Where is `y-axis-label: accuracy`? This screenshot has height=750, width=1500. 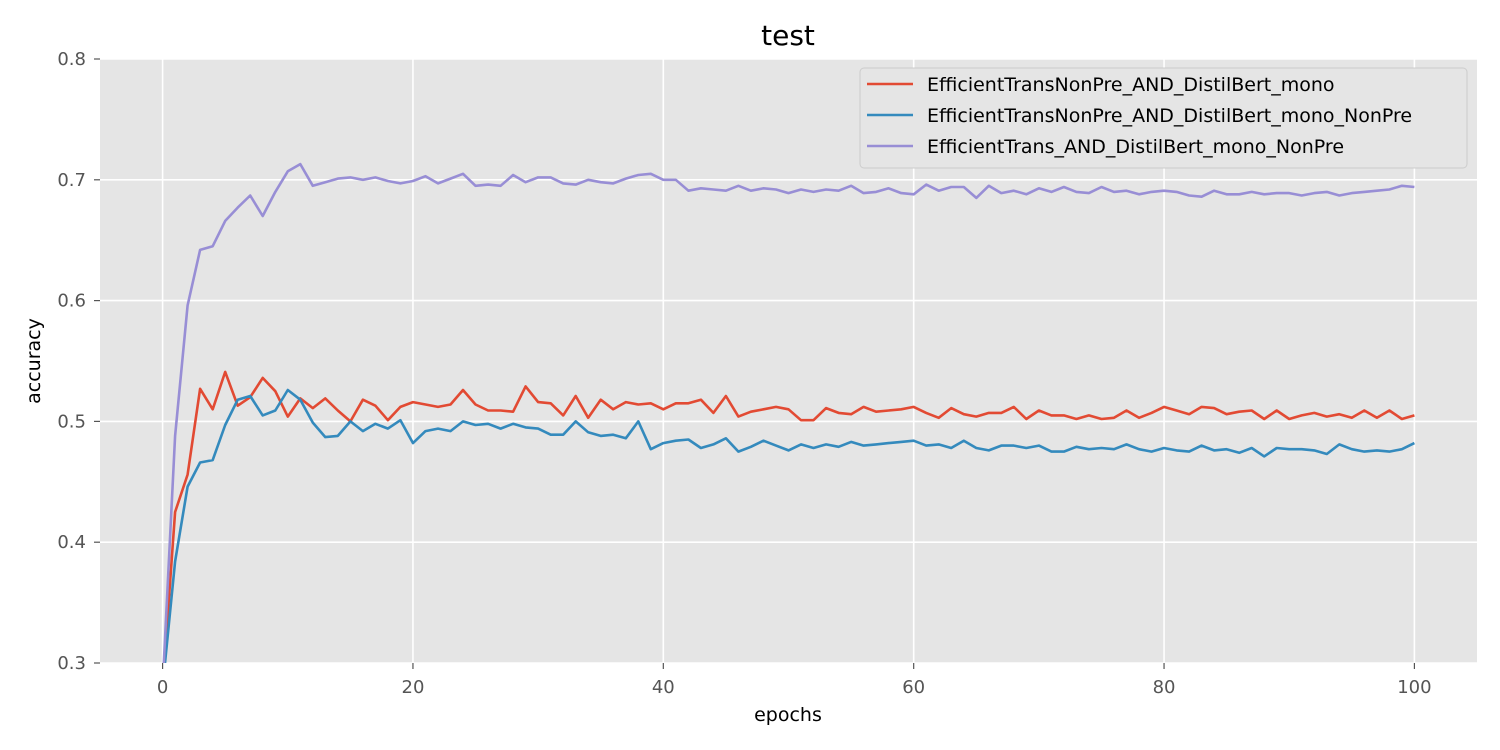 y-axis-label: accuracy is located at coordinates (34, 361).